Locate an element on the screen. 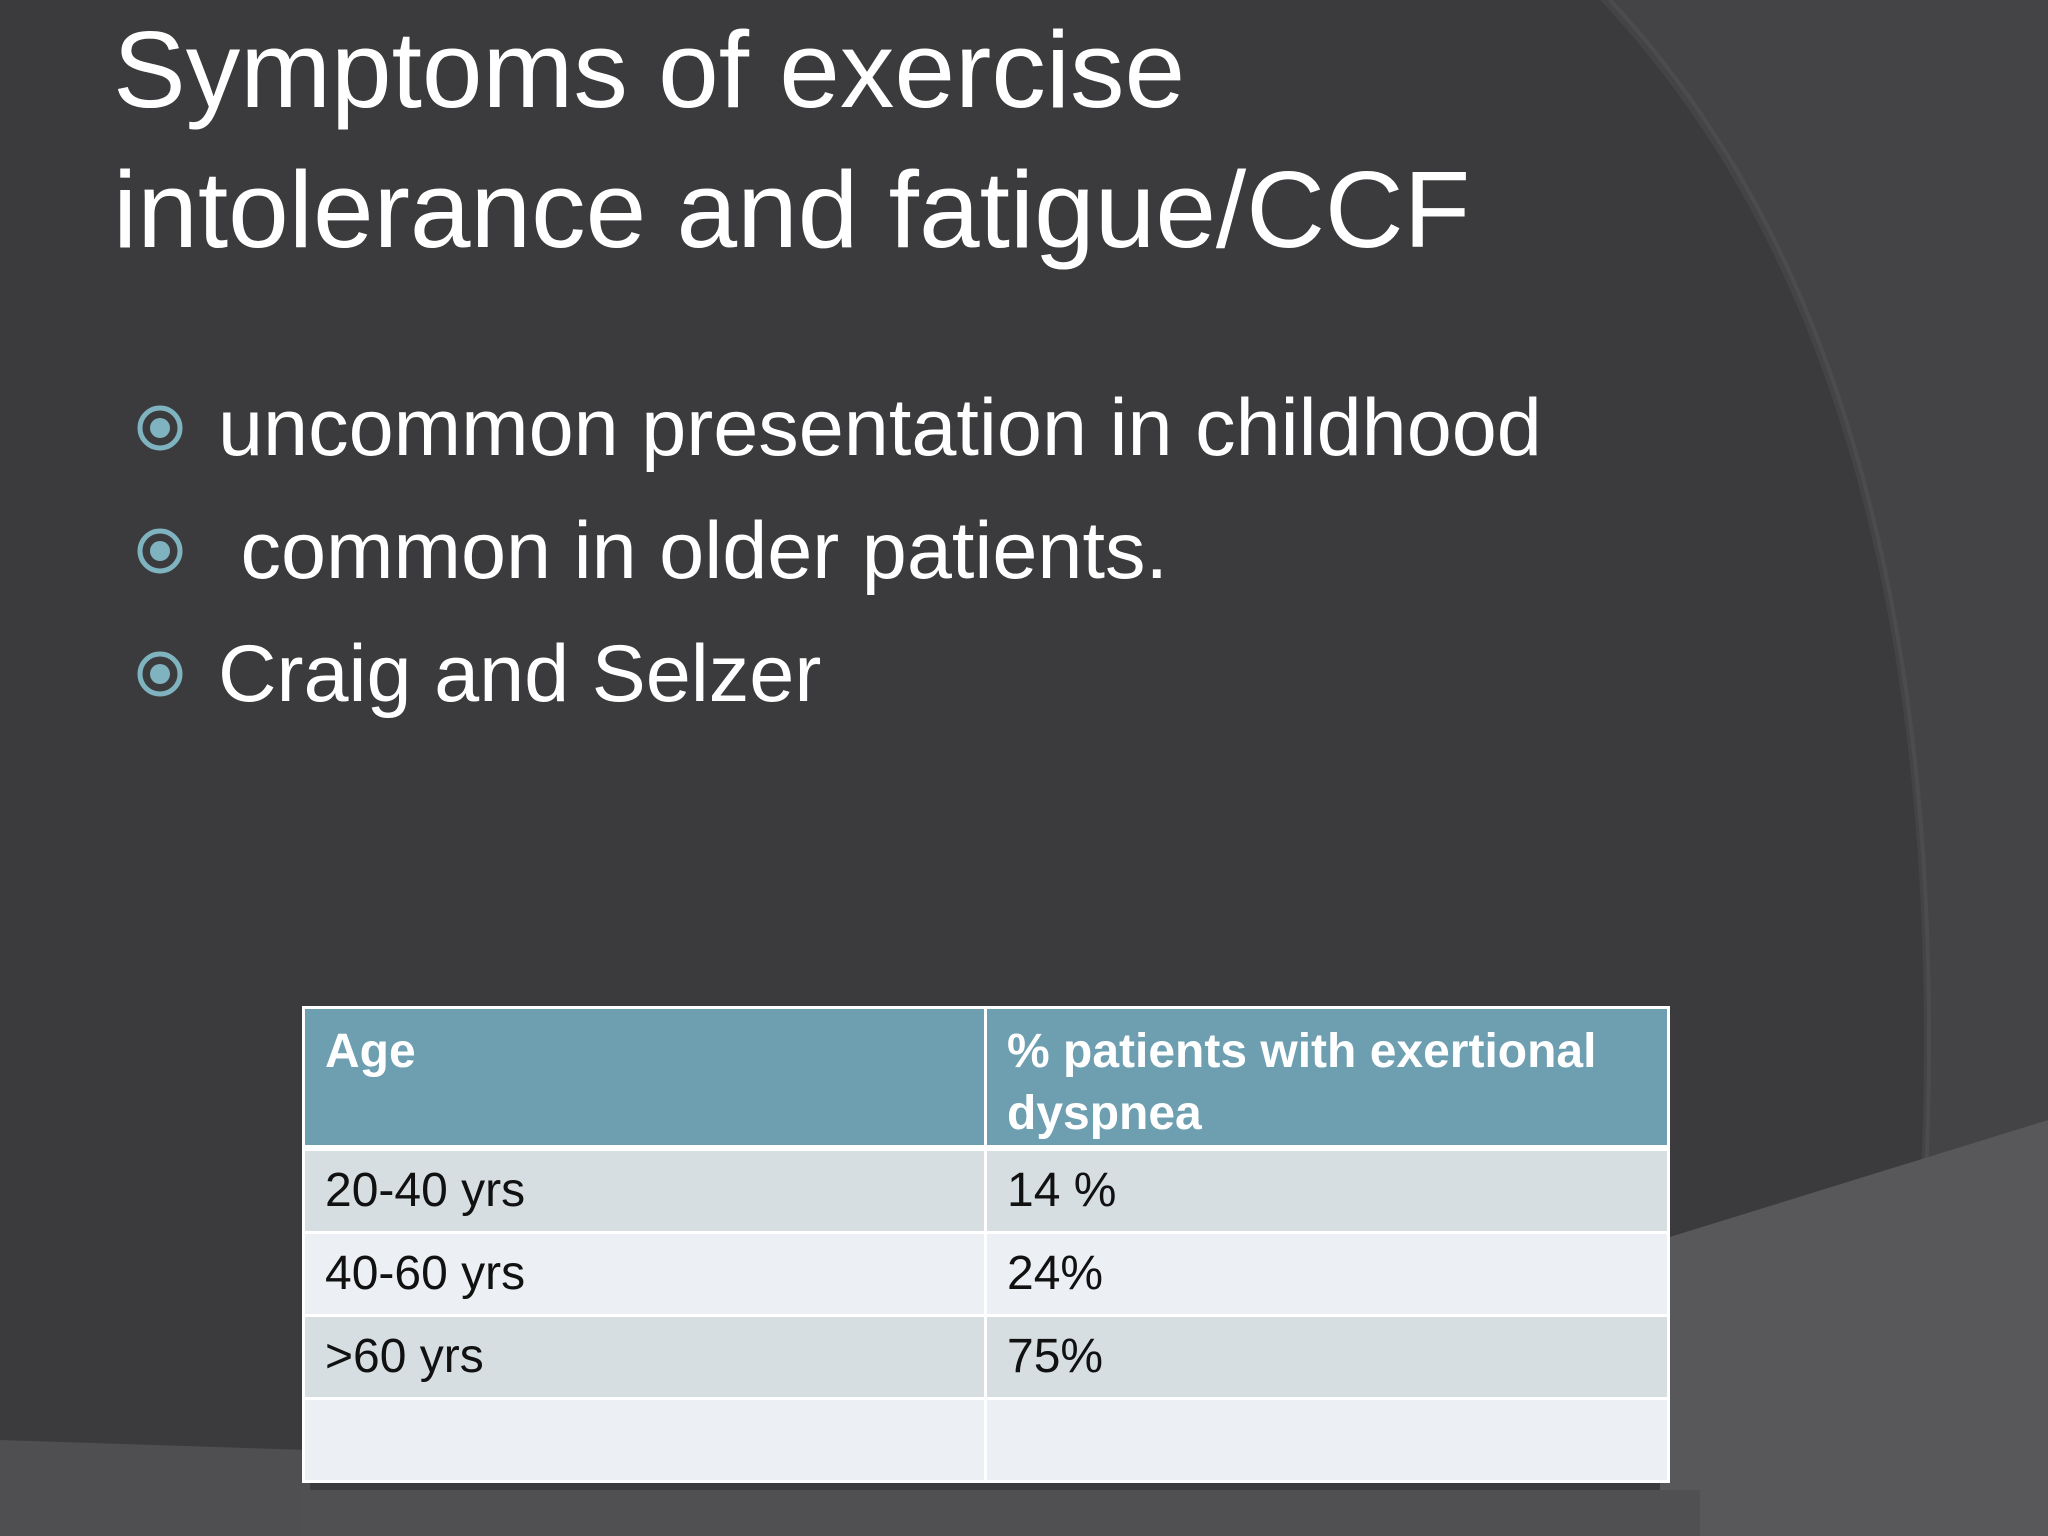  bullet-text: common in older patients. is located at coordinates (693, 551).